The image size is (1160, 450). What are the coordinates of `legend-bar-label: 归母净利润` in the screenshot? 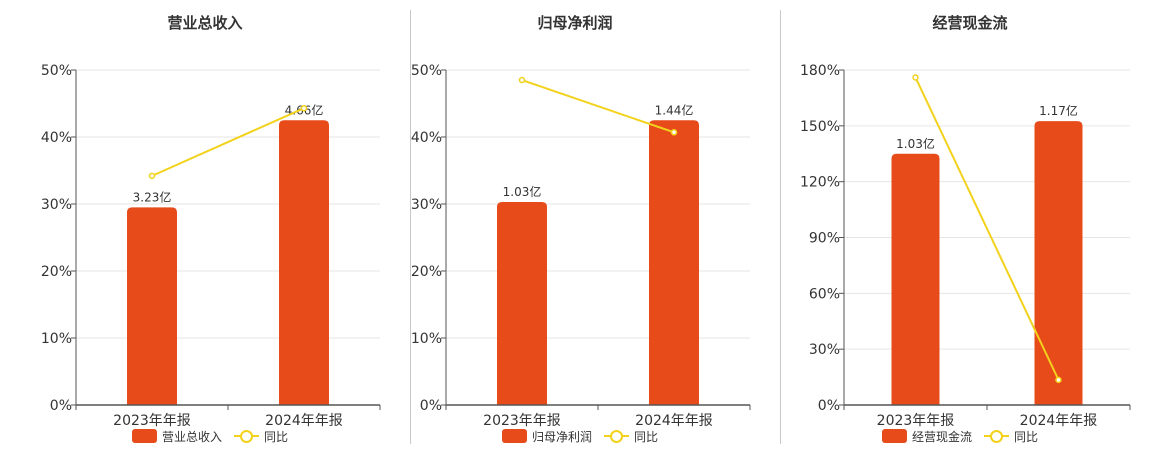 It's located at (562, 436).